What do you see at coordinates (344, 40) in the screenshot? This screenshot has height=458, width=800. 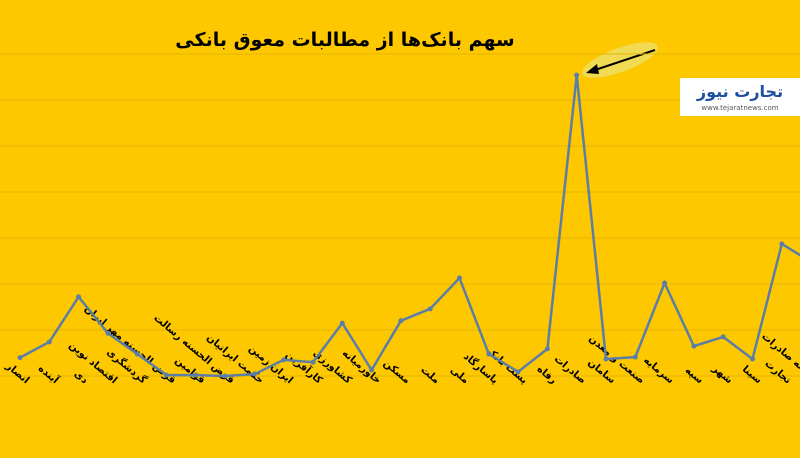 I see `chart-title: سهم بانک‌ها از مطالبات معوق بانکی` at bounding box center [344, 40].